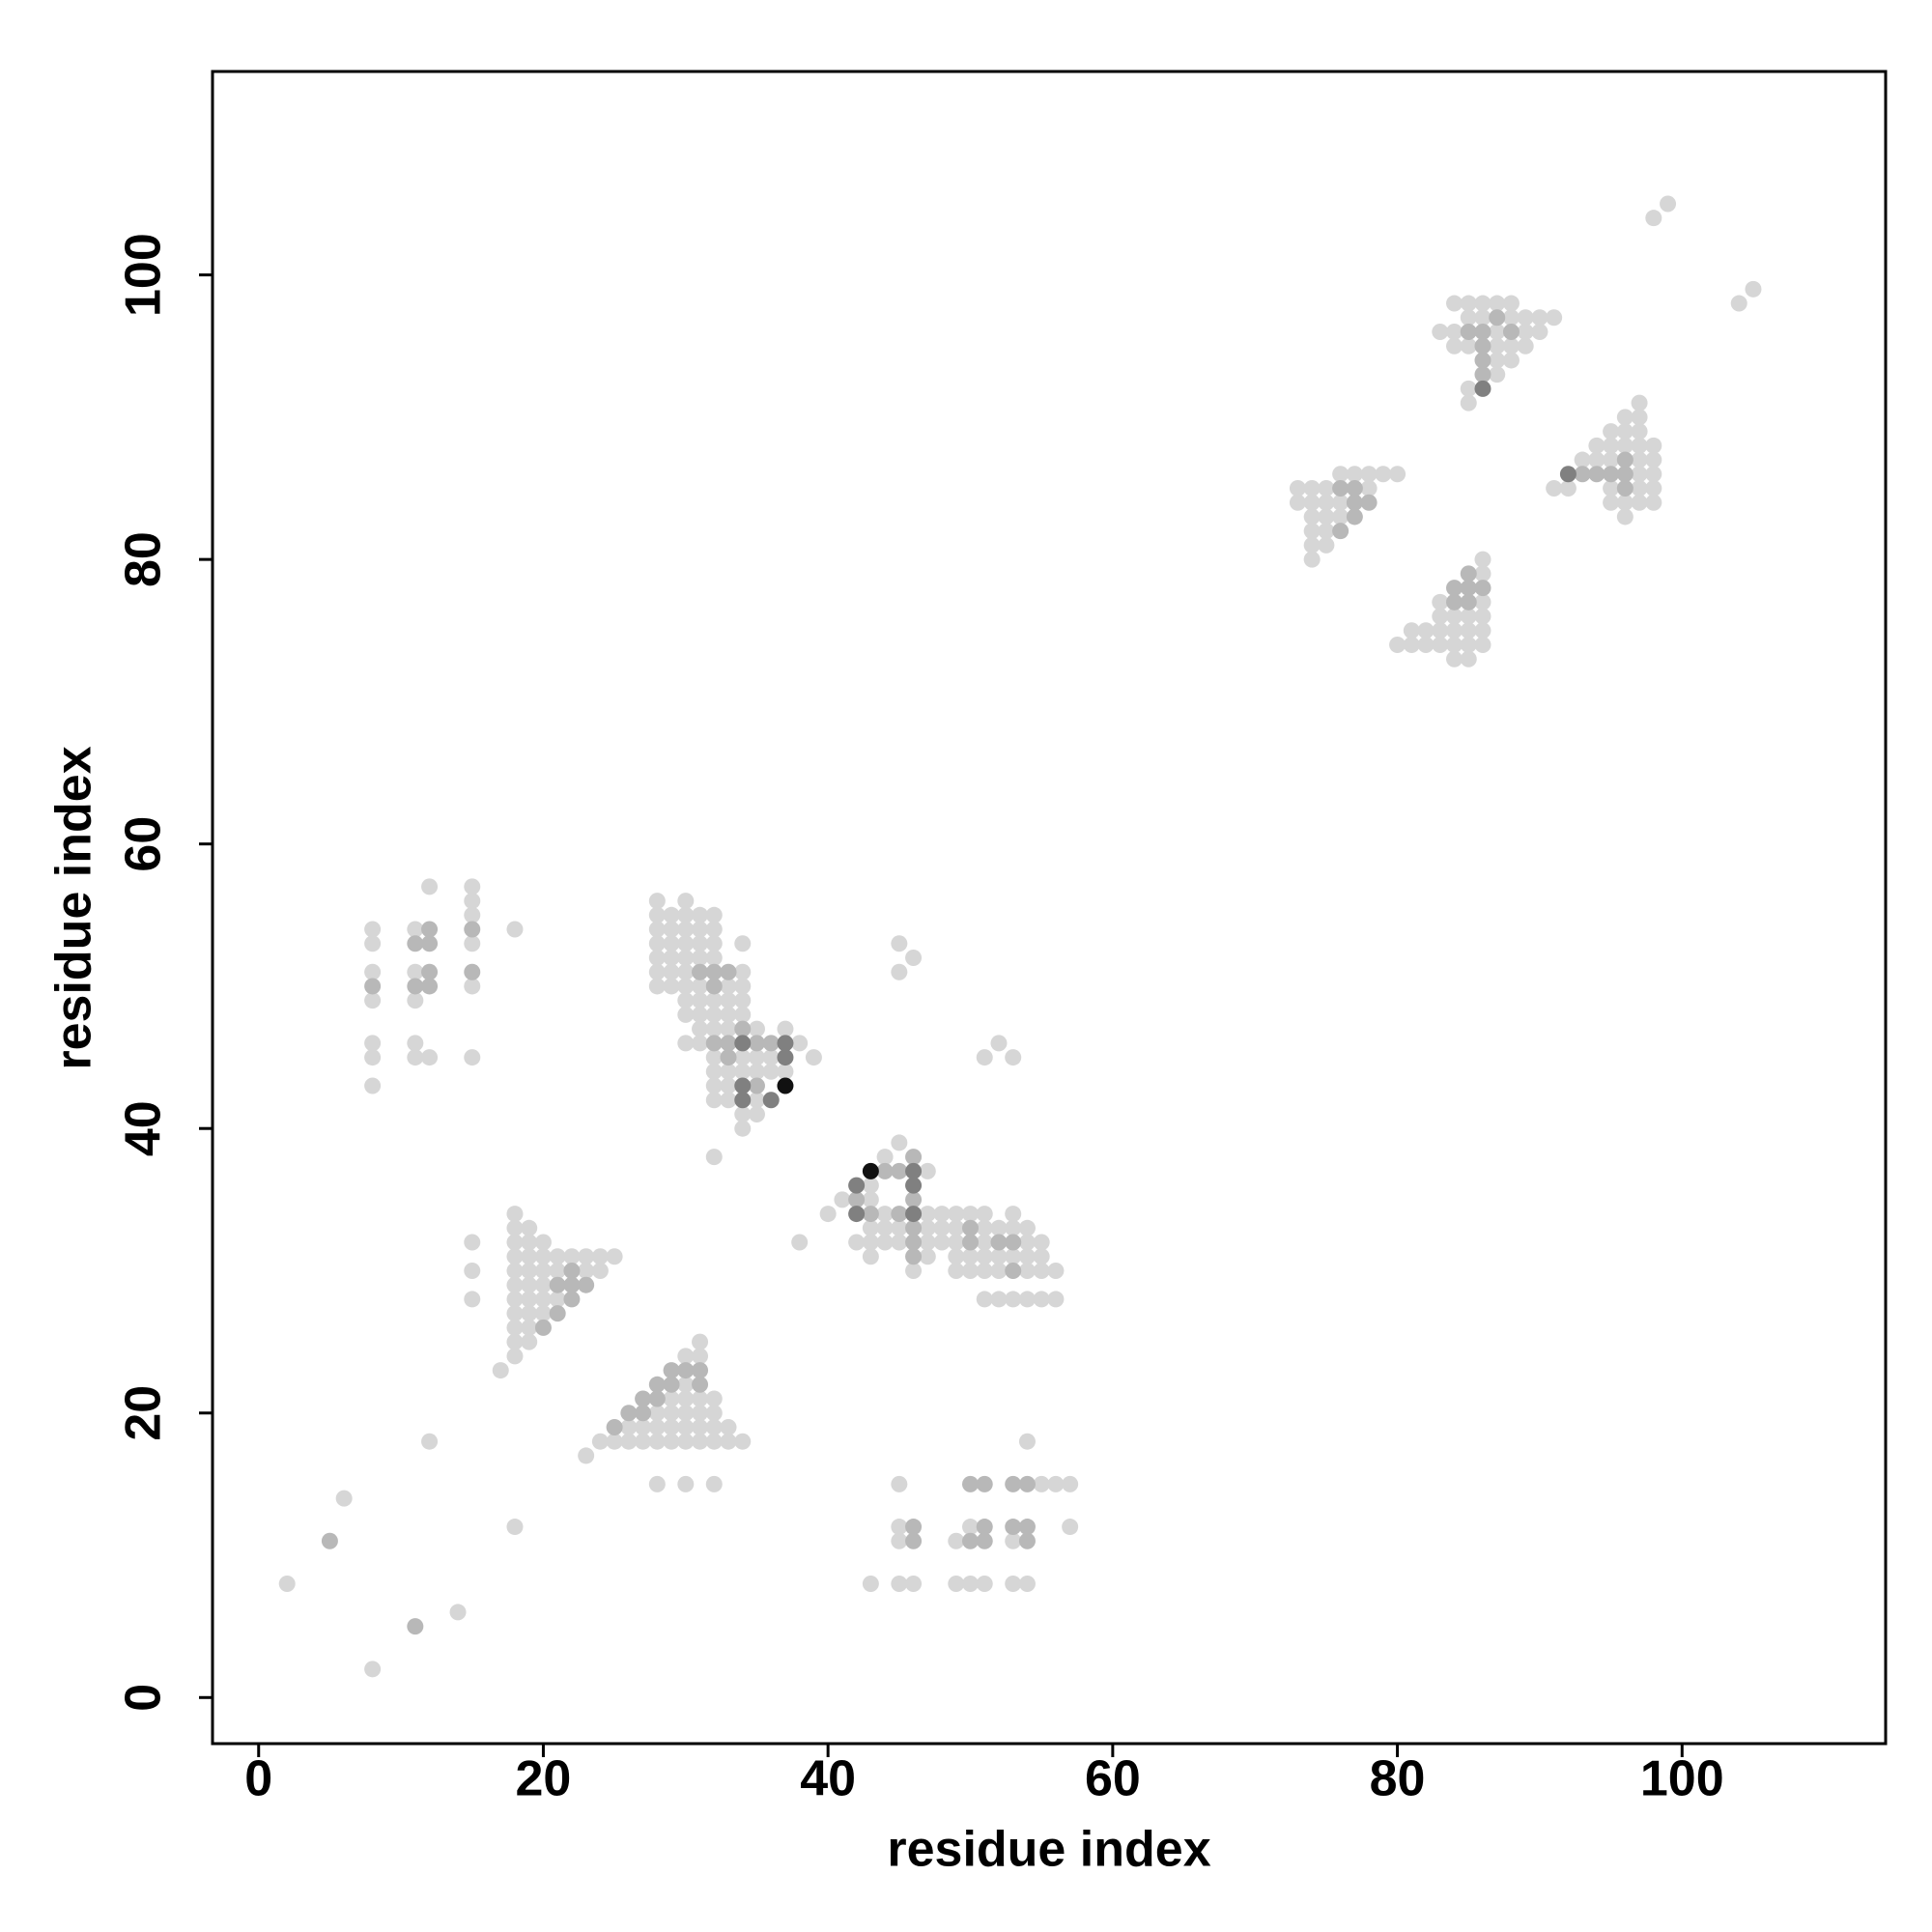  I want to click on x-tick-label: 0, so click(258, 1779).